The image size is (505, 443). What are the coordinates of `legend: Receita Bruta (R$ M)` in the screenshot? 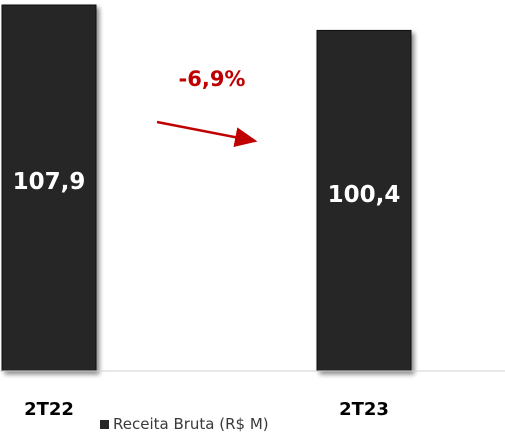 It's located at (184, 424).